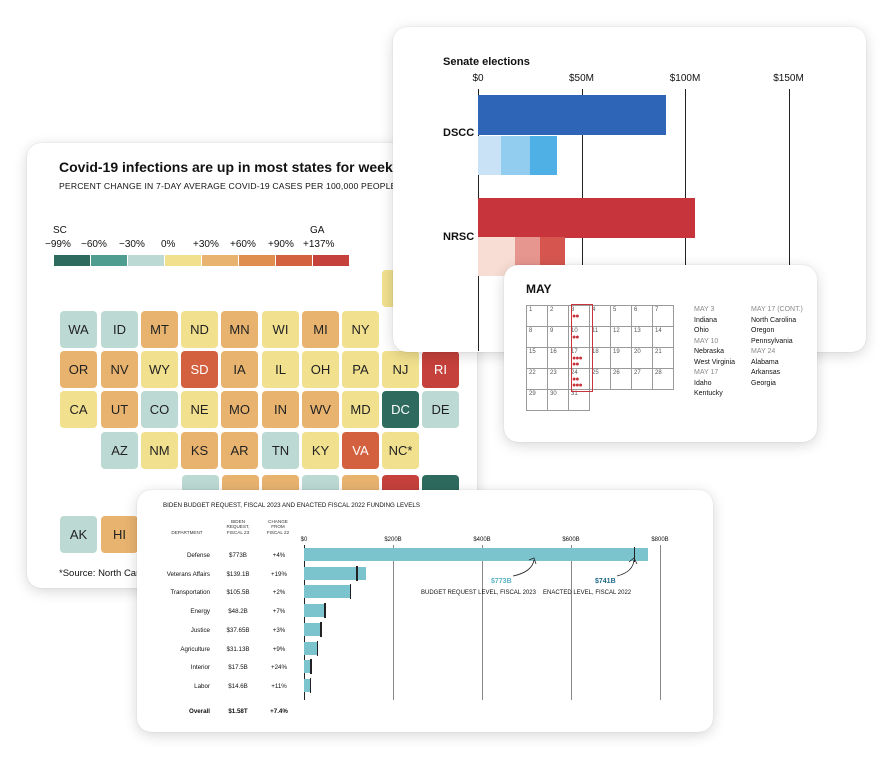  What do you see at coordinates (658, 373) in the screenshot?
I see `day-number: 28` at bounding box center [658, 373].